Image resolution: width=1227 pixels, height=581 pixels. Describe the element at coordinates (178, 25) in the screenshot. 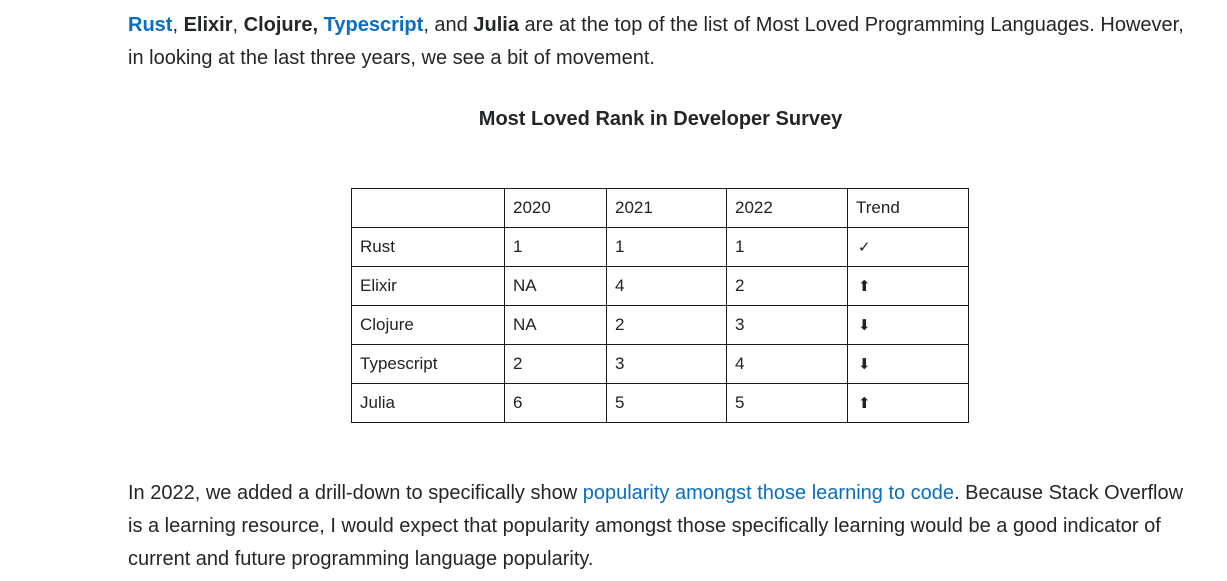

I see `intro-sep-1: ,` at that location.